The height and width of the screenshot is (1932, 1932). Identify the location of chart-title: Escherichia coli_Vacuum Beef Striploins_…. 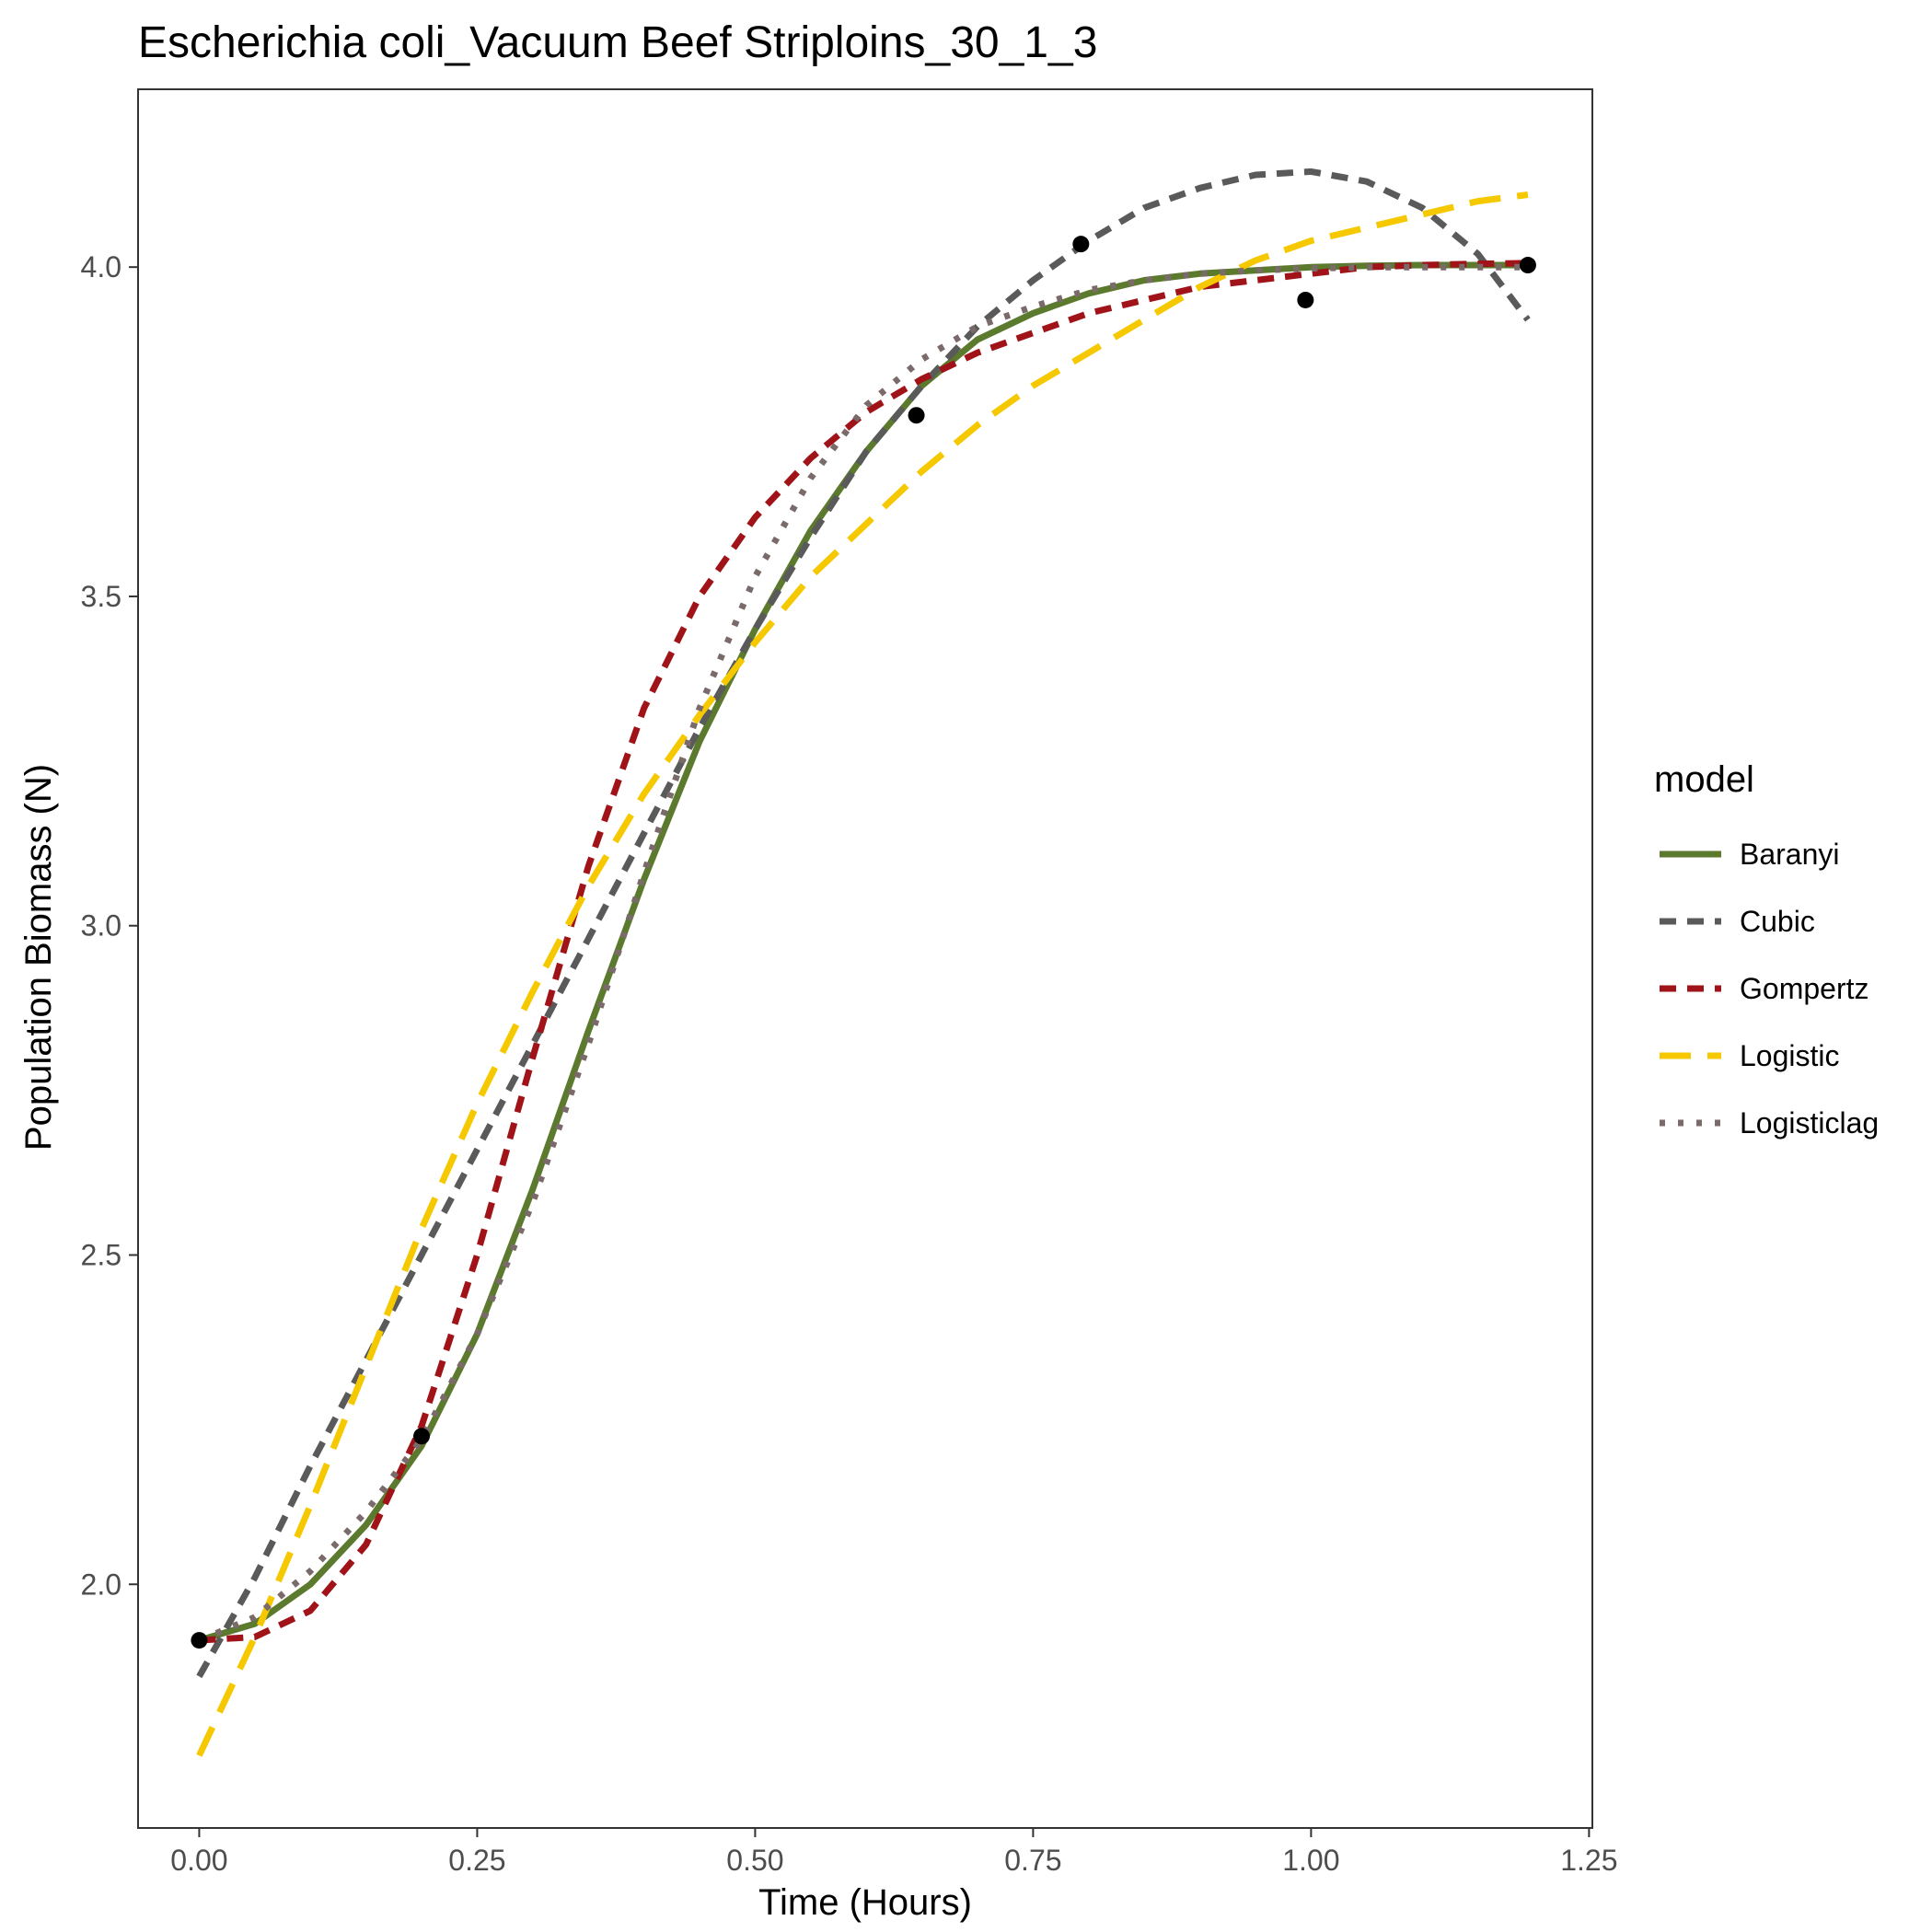
(618, 42).